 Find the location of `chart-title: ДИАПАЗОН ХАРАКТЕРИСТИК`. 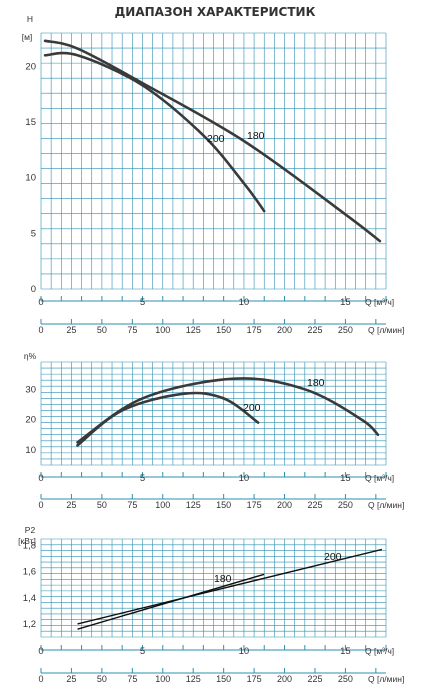

chart-title: ДИАПАЗОН ХАРАКТЕРИСТИК is located at coordinates (215, 12).